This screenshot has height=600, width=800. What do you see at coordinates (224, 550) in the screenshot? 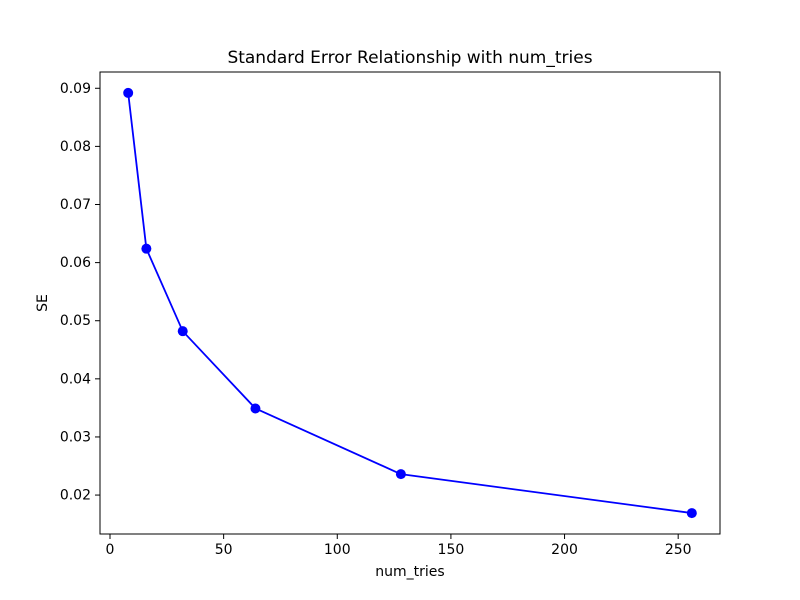
I see `x-tick-label: 50` at bounding box center [224, 550].